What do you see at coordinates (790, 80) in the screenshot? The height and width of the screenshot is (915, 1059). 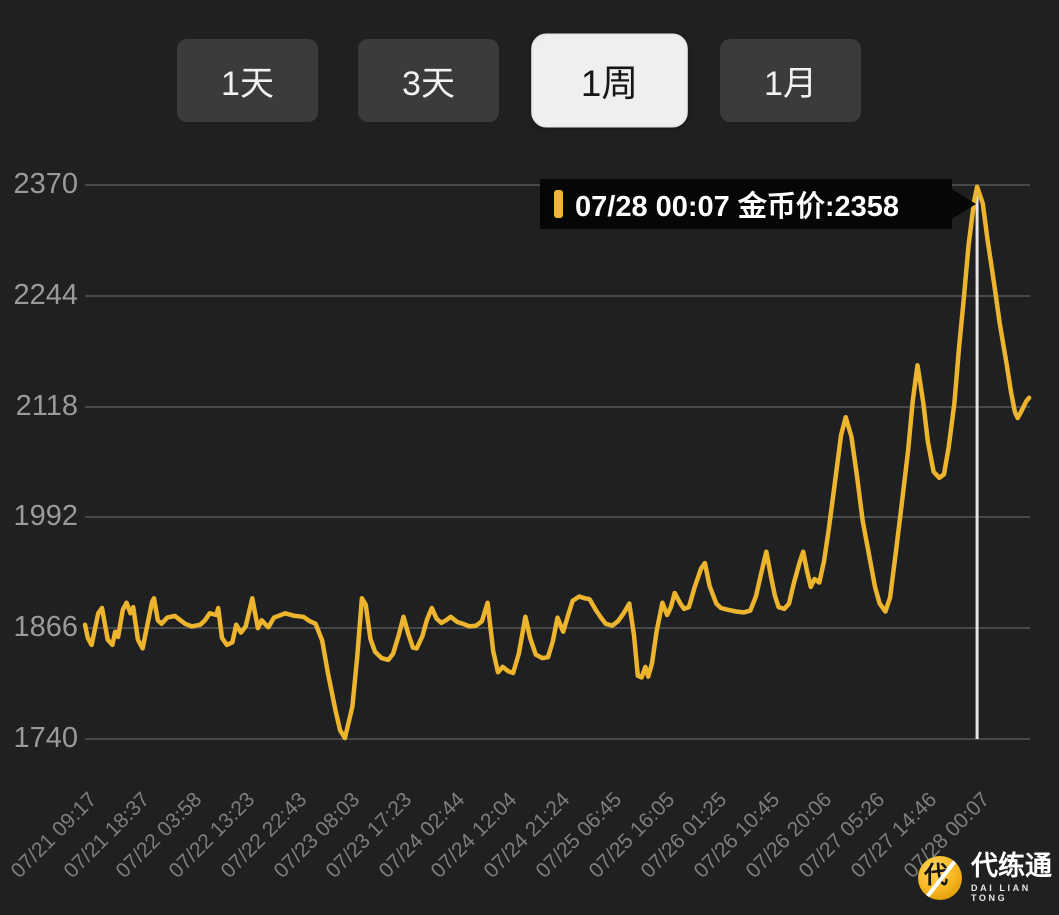 I see `range-button-1month: 1月` at bounding box center [790, 80].